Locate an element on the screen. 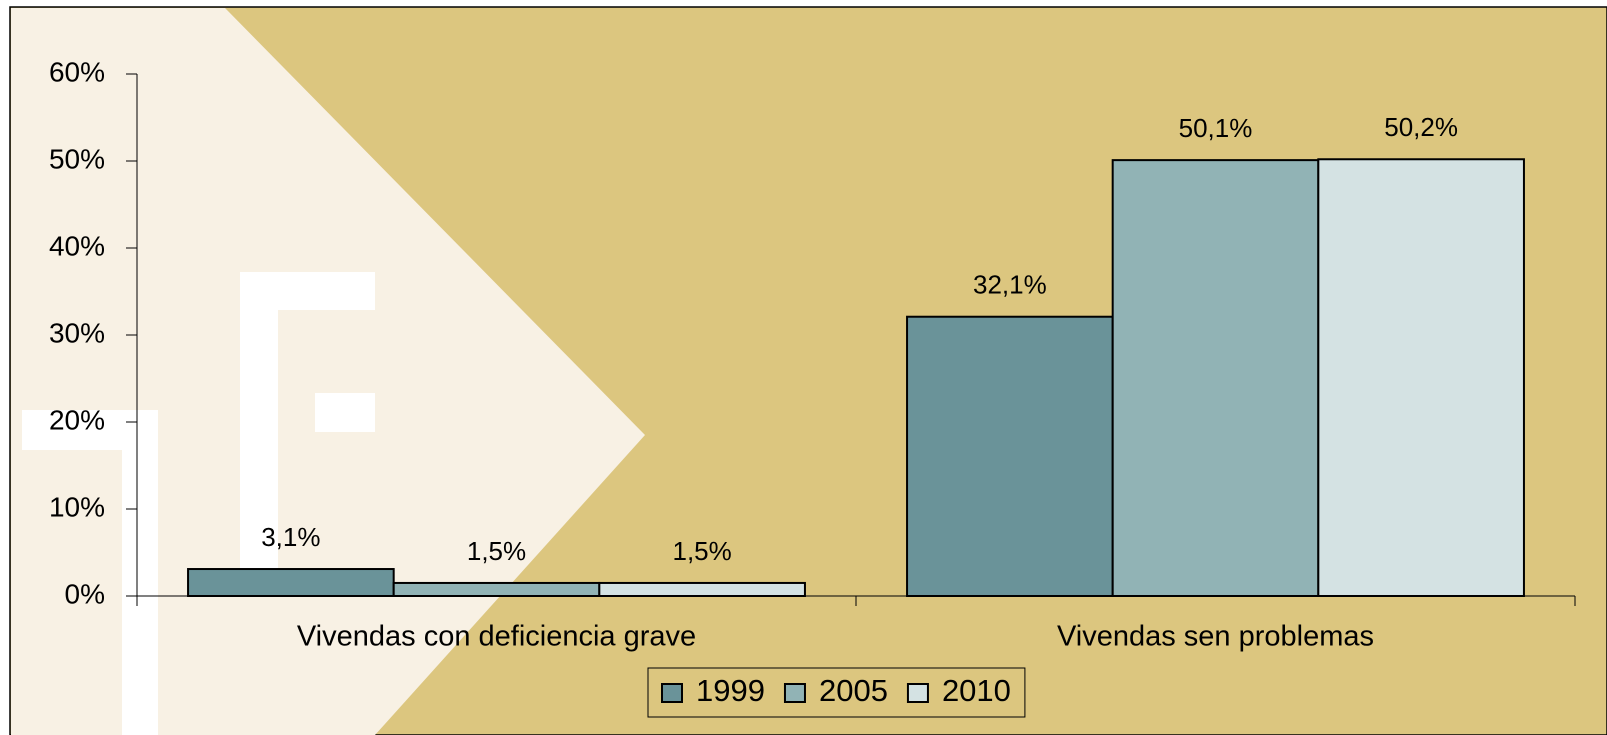  value-label: 32,1% is located at coordinates (1010, 285).